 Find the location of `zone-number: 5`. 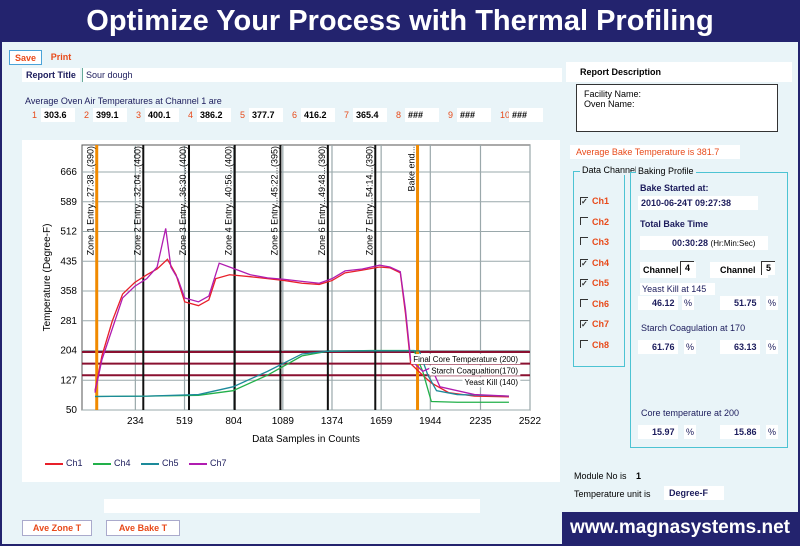

zone-number: 5 is located at coordinates (243, 115).